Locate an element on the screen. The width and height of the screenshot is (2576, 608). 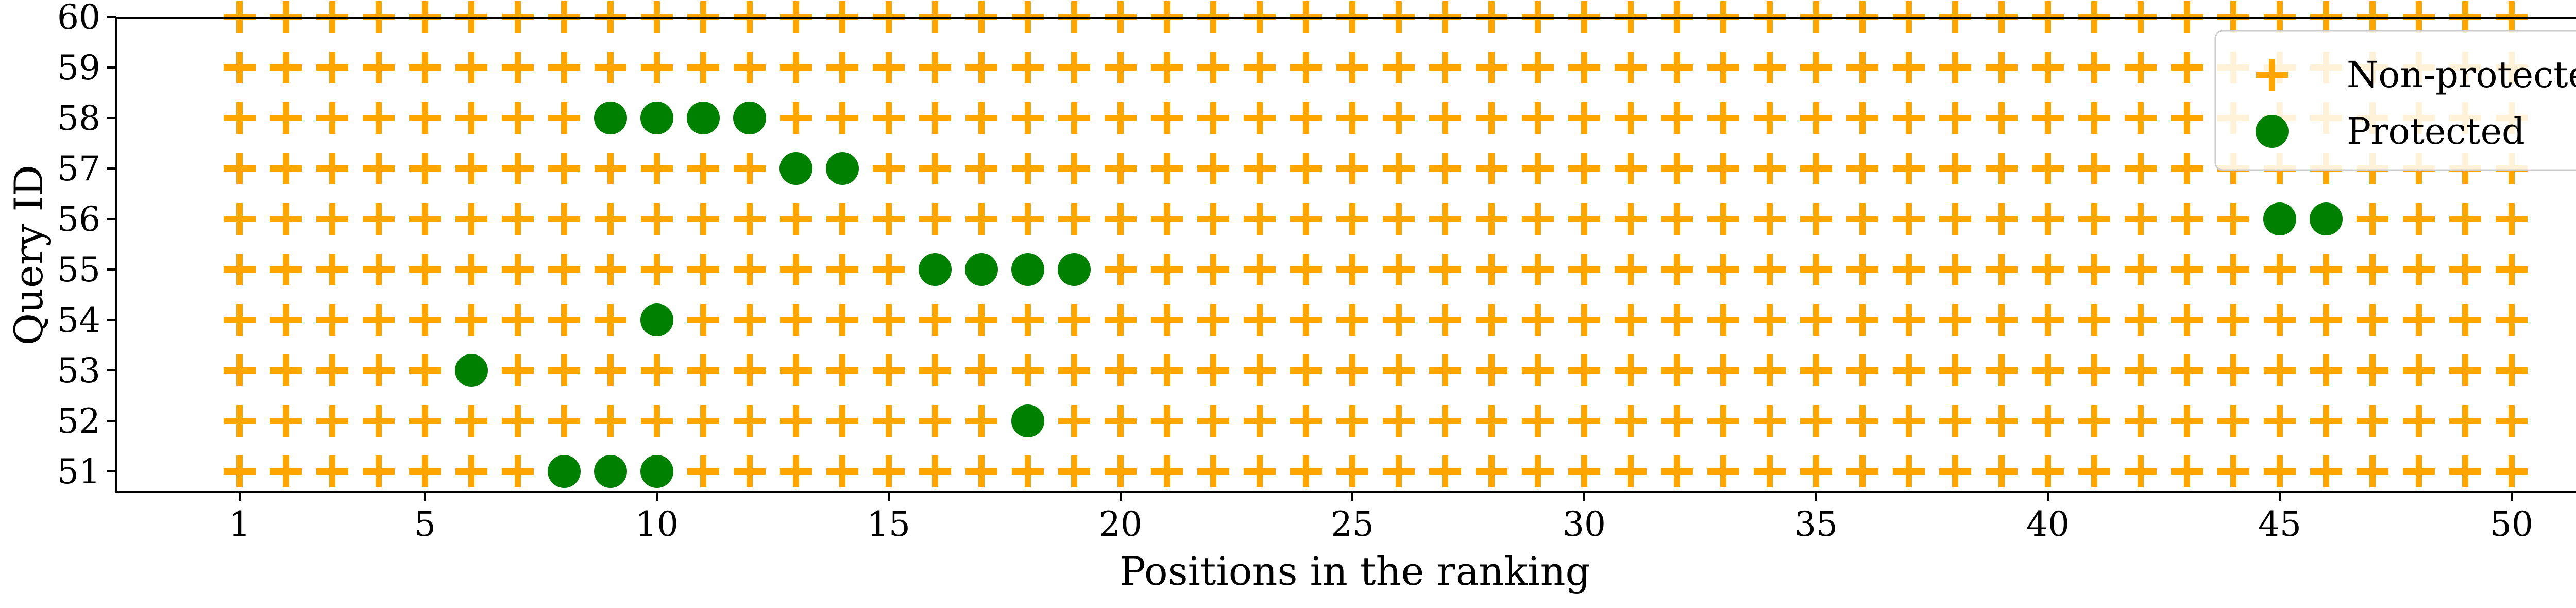
y-tick-label: 60 is located at coordinates (79, 18).